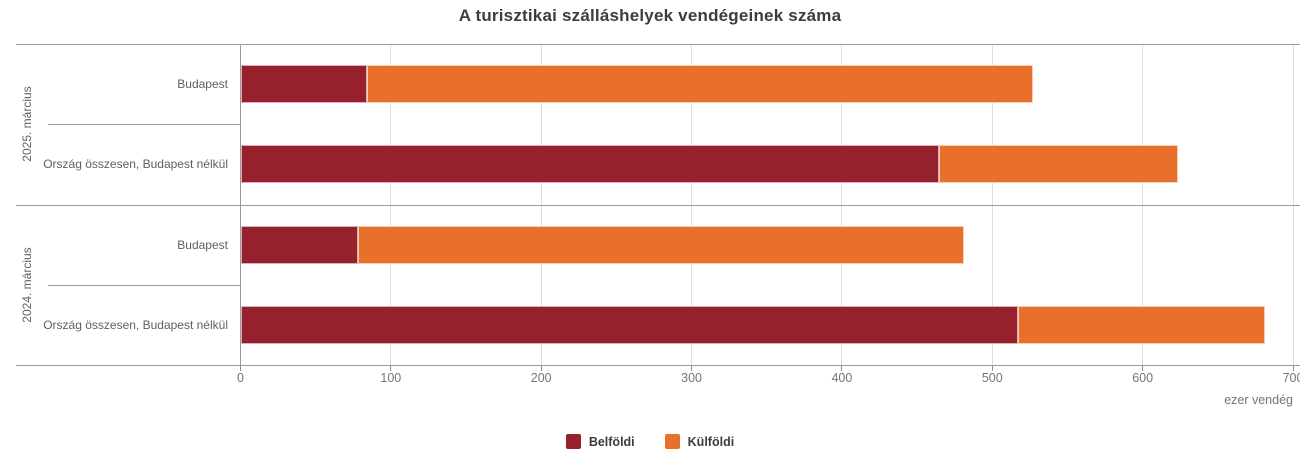  Describe the element at coordinates (691, 378) in the screenshot. I see `x-tick-label-300: 300` at that location.